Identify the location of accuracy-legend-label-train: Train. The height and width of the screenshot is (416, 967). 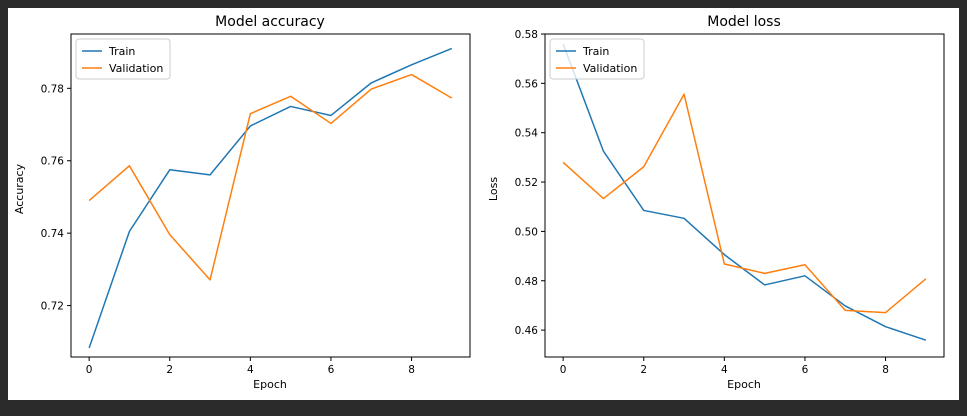
(121, 51).